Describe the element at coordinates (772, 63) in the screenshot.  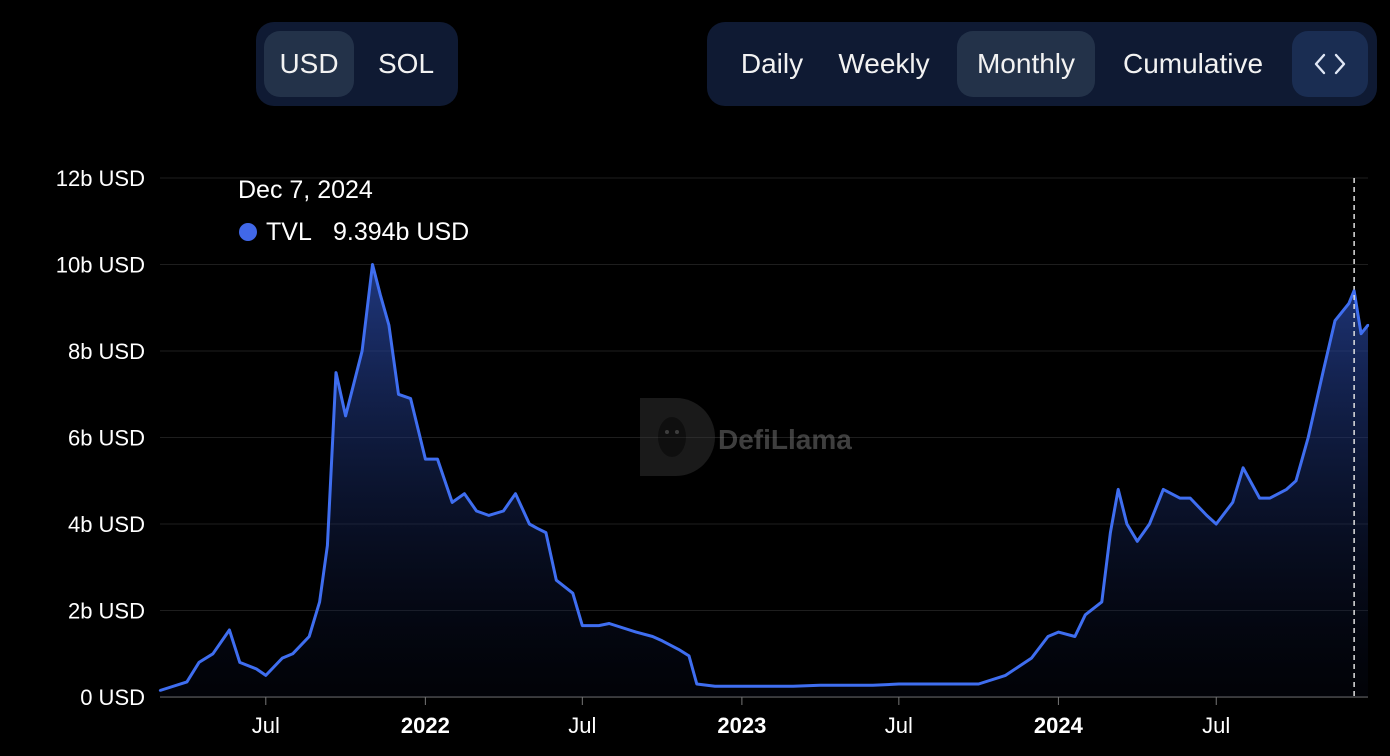
I see `period-daily-button: Daily` at that location.